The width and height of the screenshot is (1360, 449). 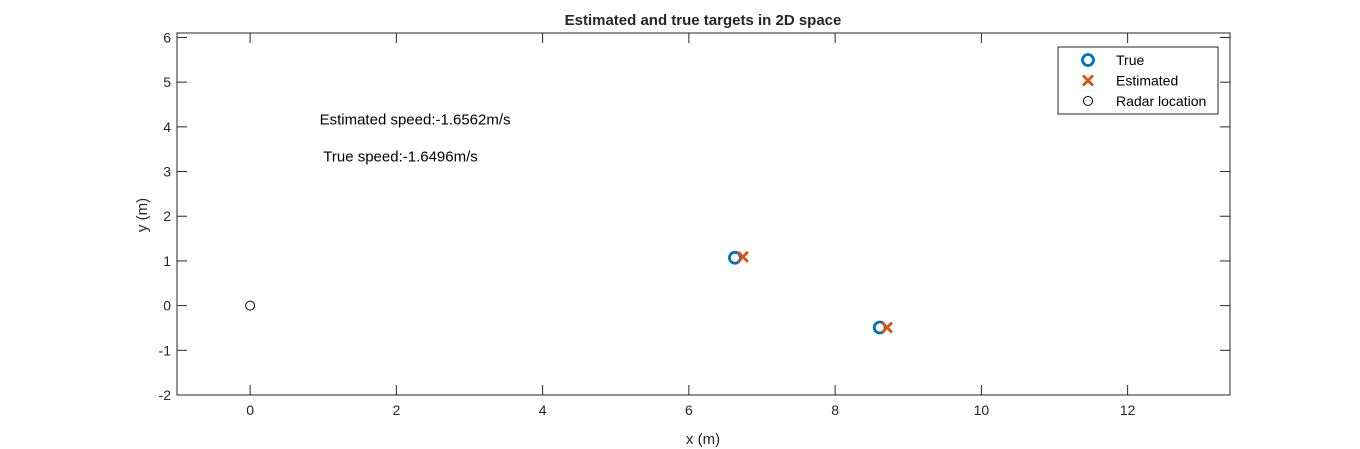 I want to click on legend-box, so click(x=1138, y=80).